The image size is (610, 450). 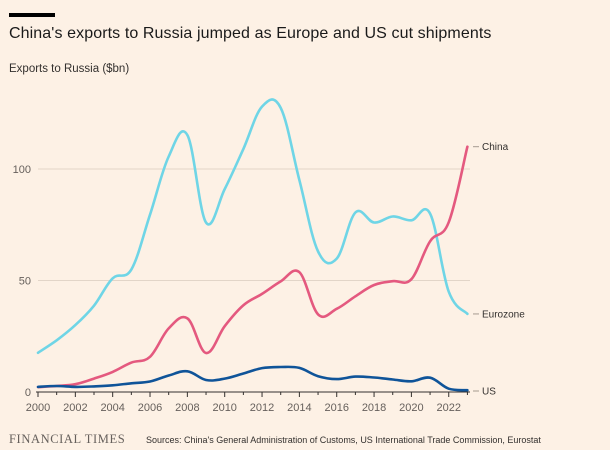 What do you see at coordinates (75, 408) in the screenshot?
I see `x-tick-label: 2002` at bounding box center [75, 408].